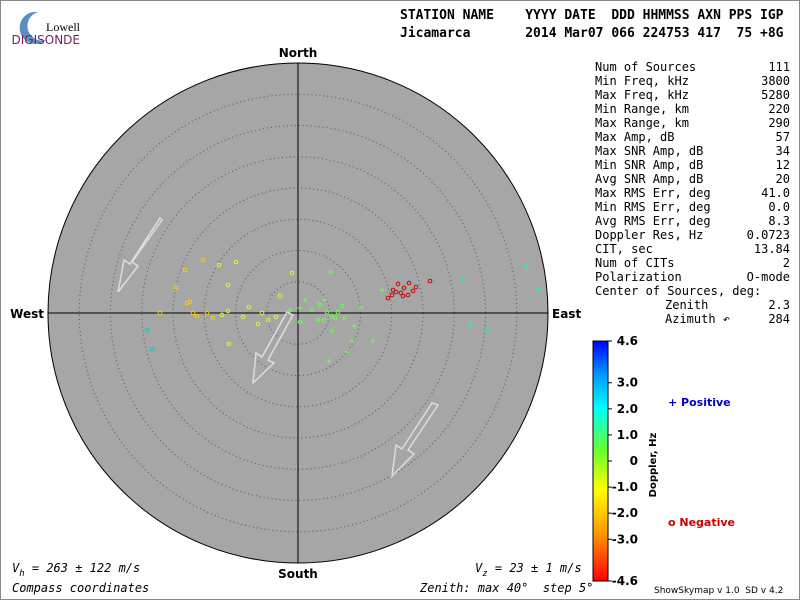  What do you see at coordinates (625, 513) in the screenshot?
I see `colorbar-tick-label: -2.0` at bounding box center [625, 513].